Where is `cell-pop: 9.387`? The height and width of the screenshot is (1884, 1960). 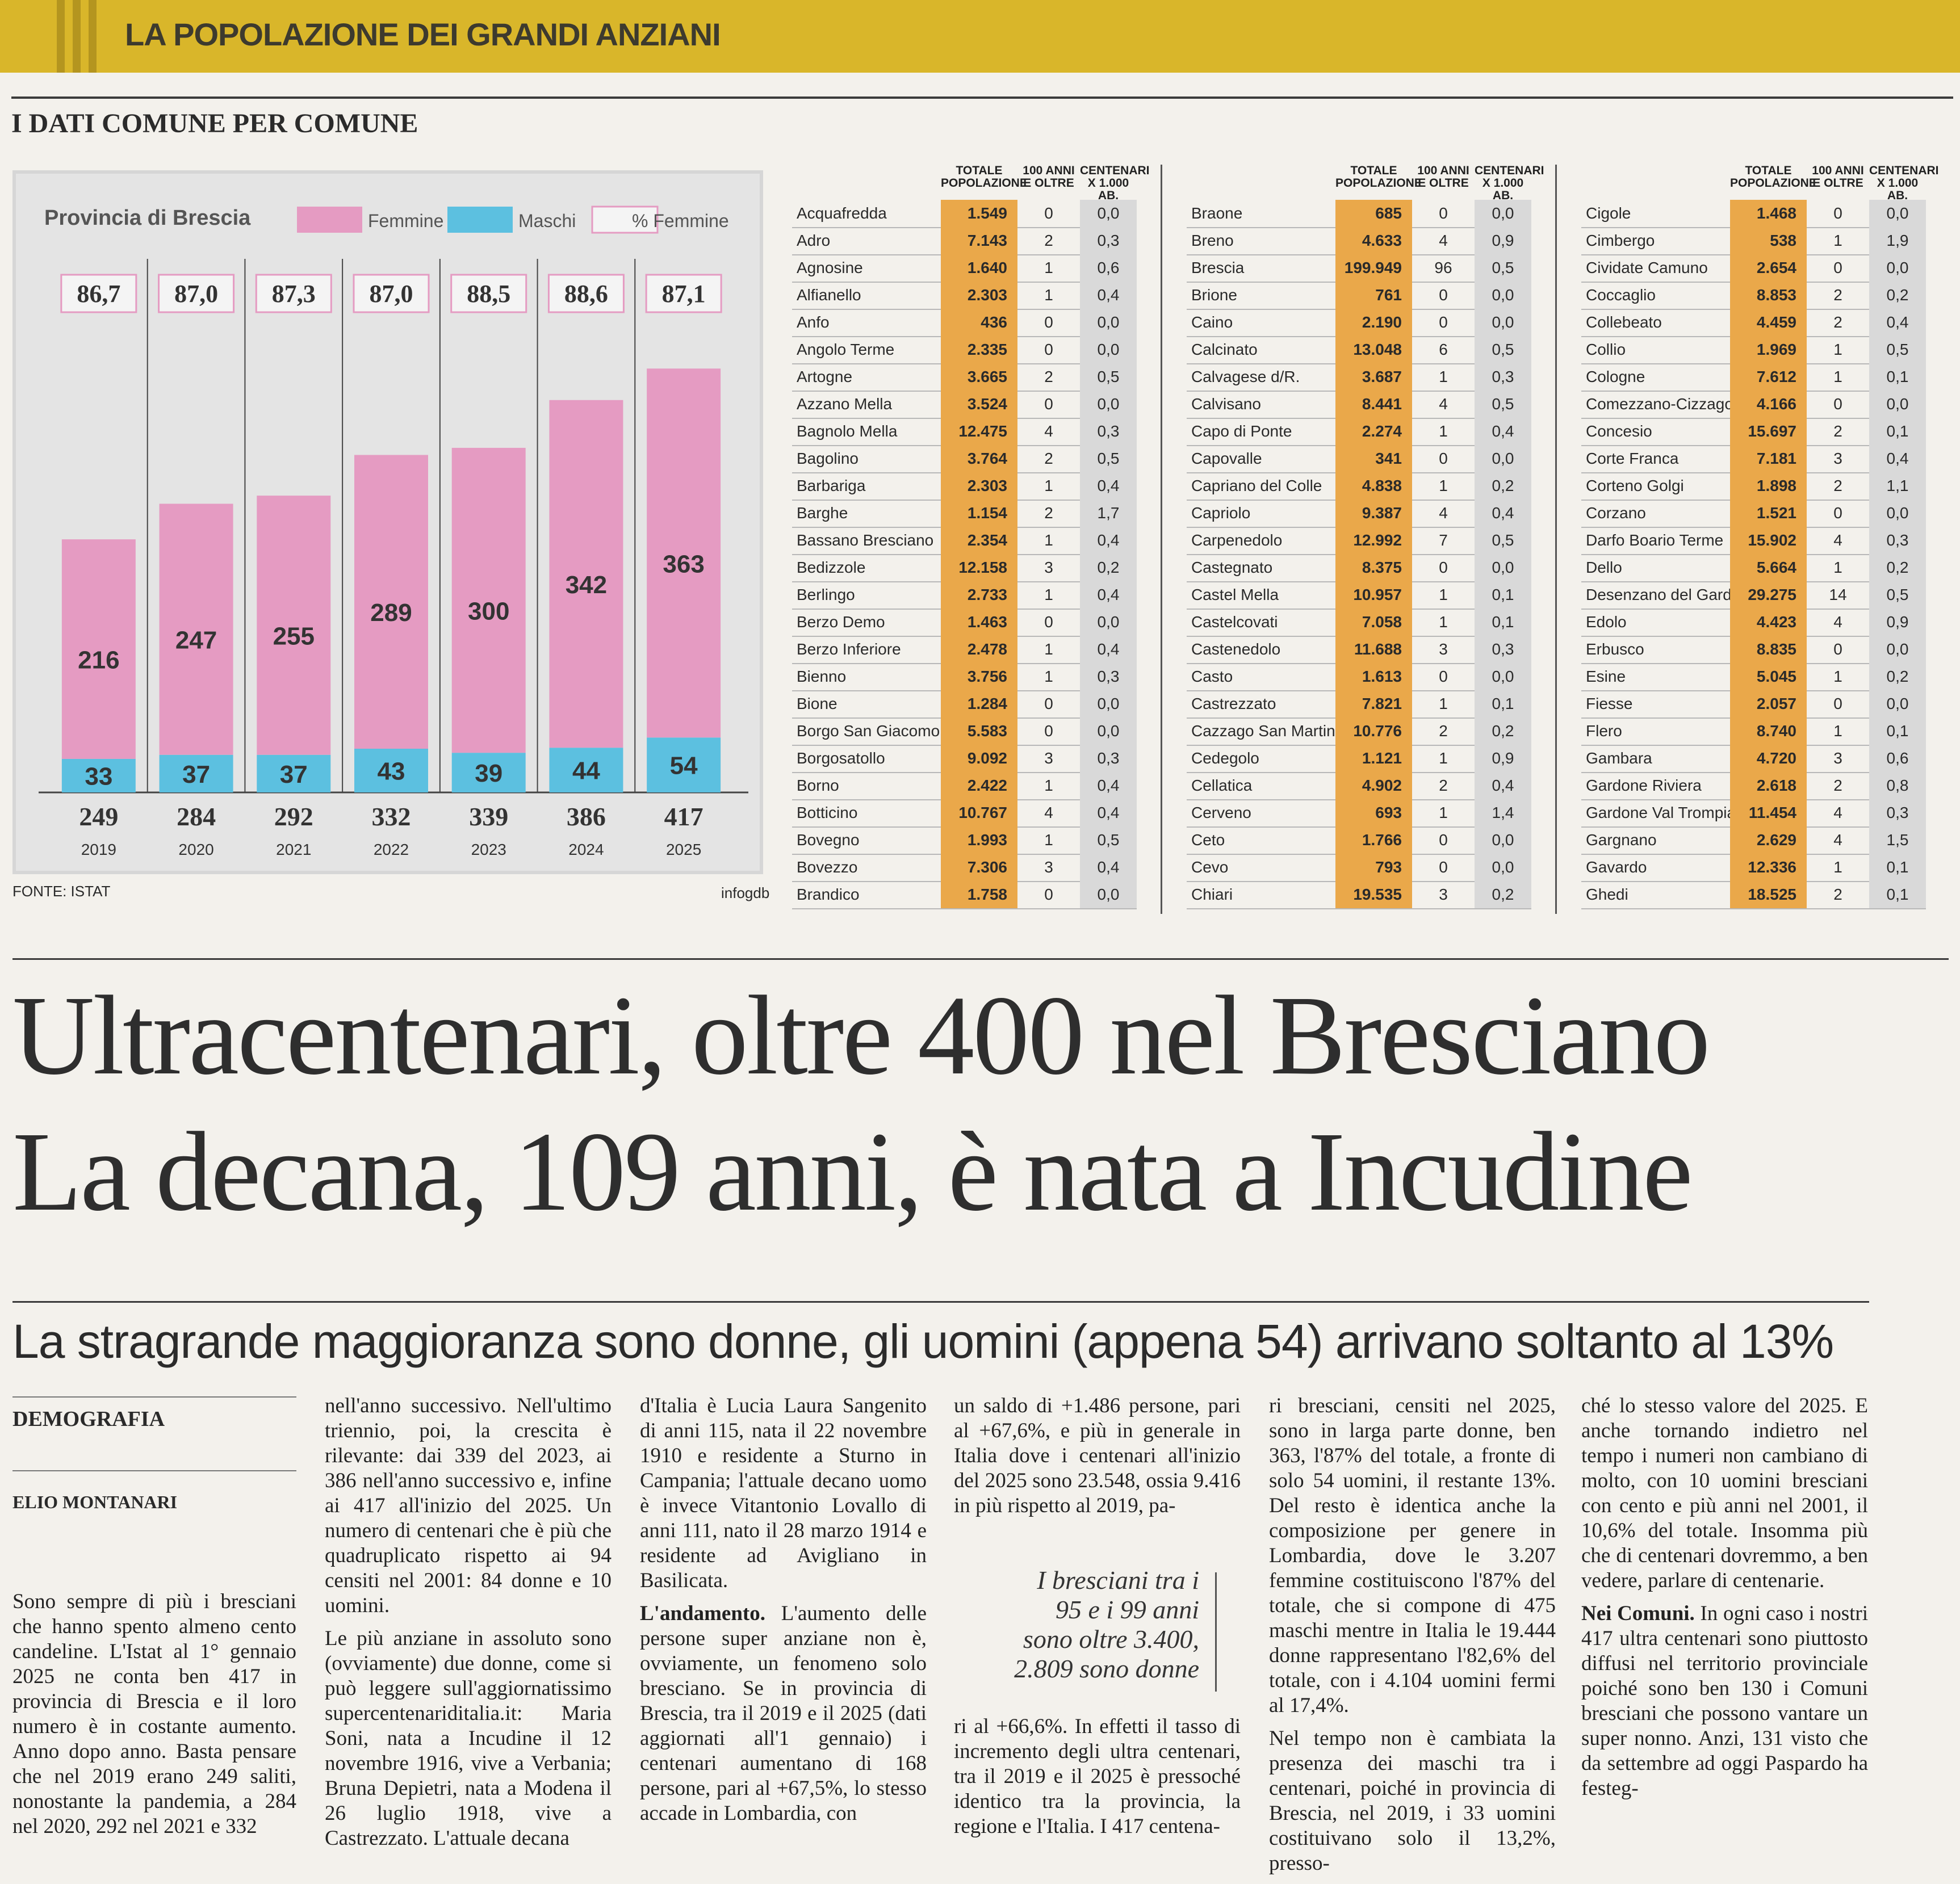
cell-pop: 9.387 is located at coordinates (1373, 513).